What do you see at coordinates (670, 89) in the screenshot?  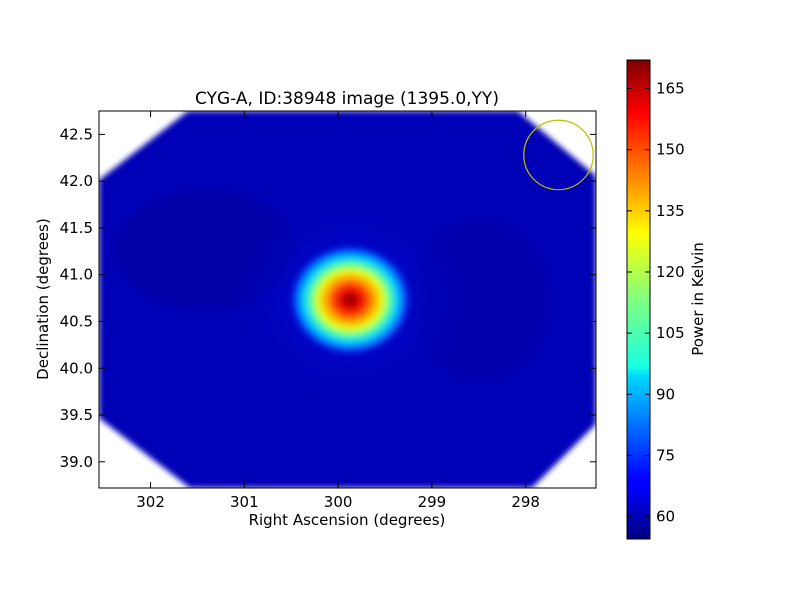 I see `colorbar-tick-label: 165` at bounding box center [670, 89].